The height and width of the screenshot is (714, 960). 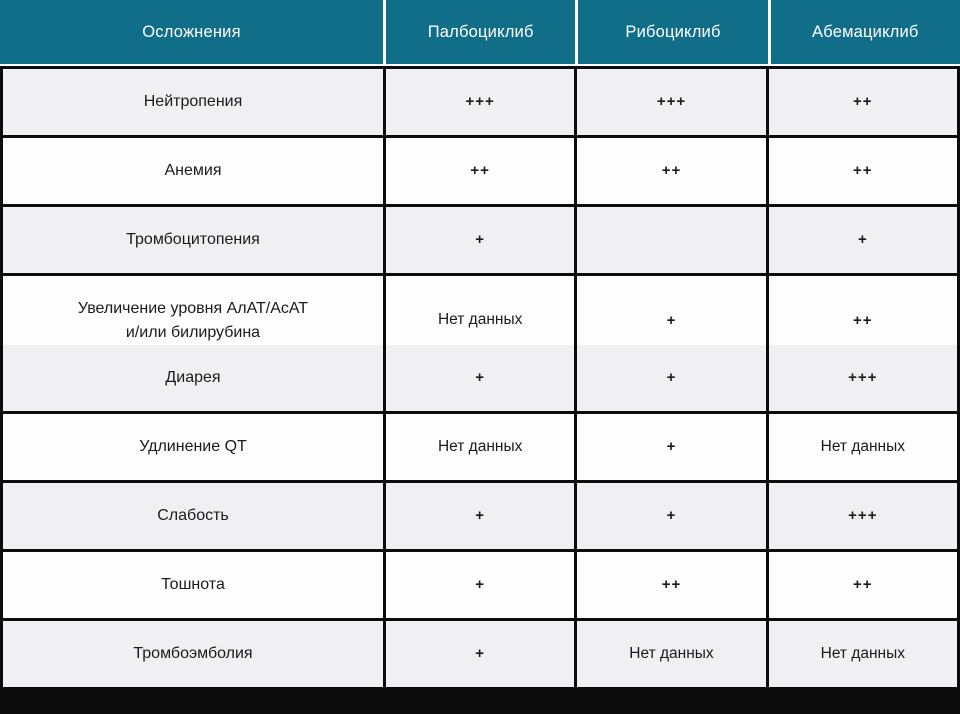 I want to click on table-row: Удлинение QT Нет данных + Нет данных, so click(x=480, y=447).